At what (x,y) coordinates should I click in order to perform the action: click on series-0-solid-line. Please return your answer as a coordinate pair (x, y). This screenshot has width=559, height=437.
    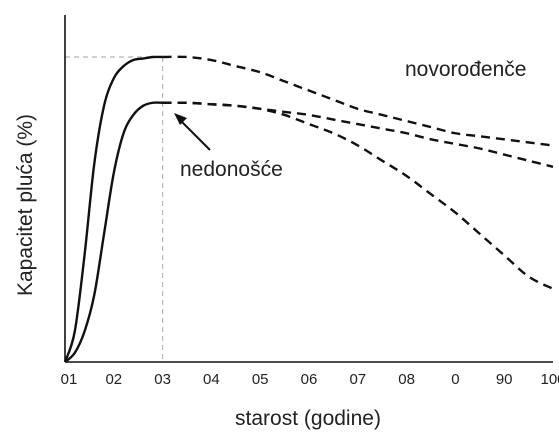
    Looking at the image, I should click on (113, 209).